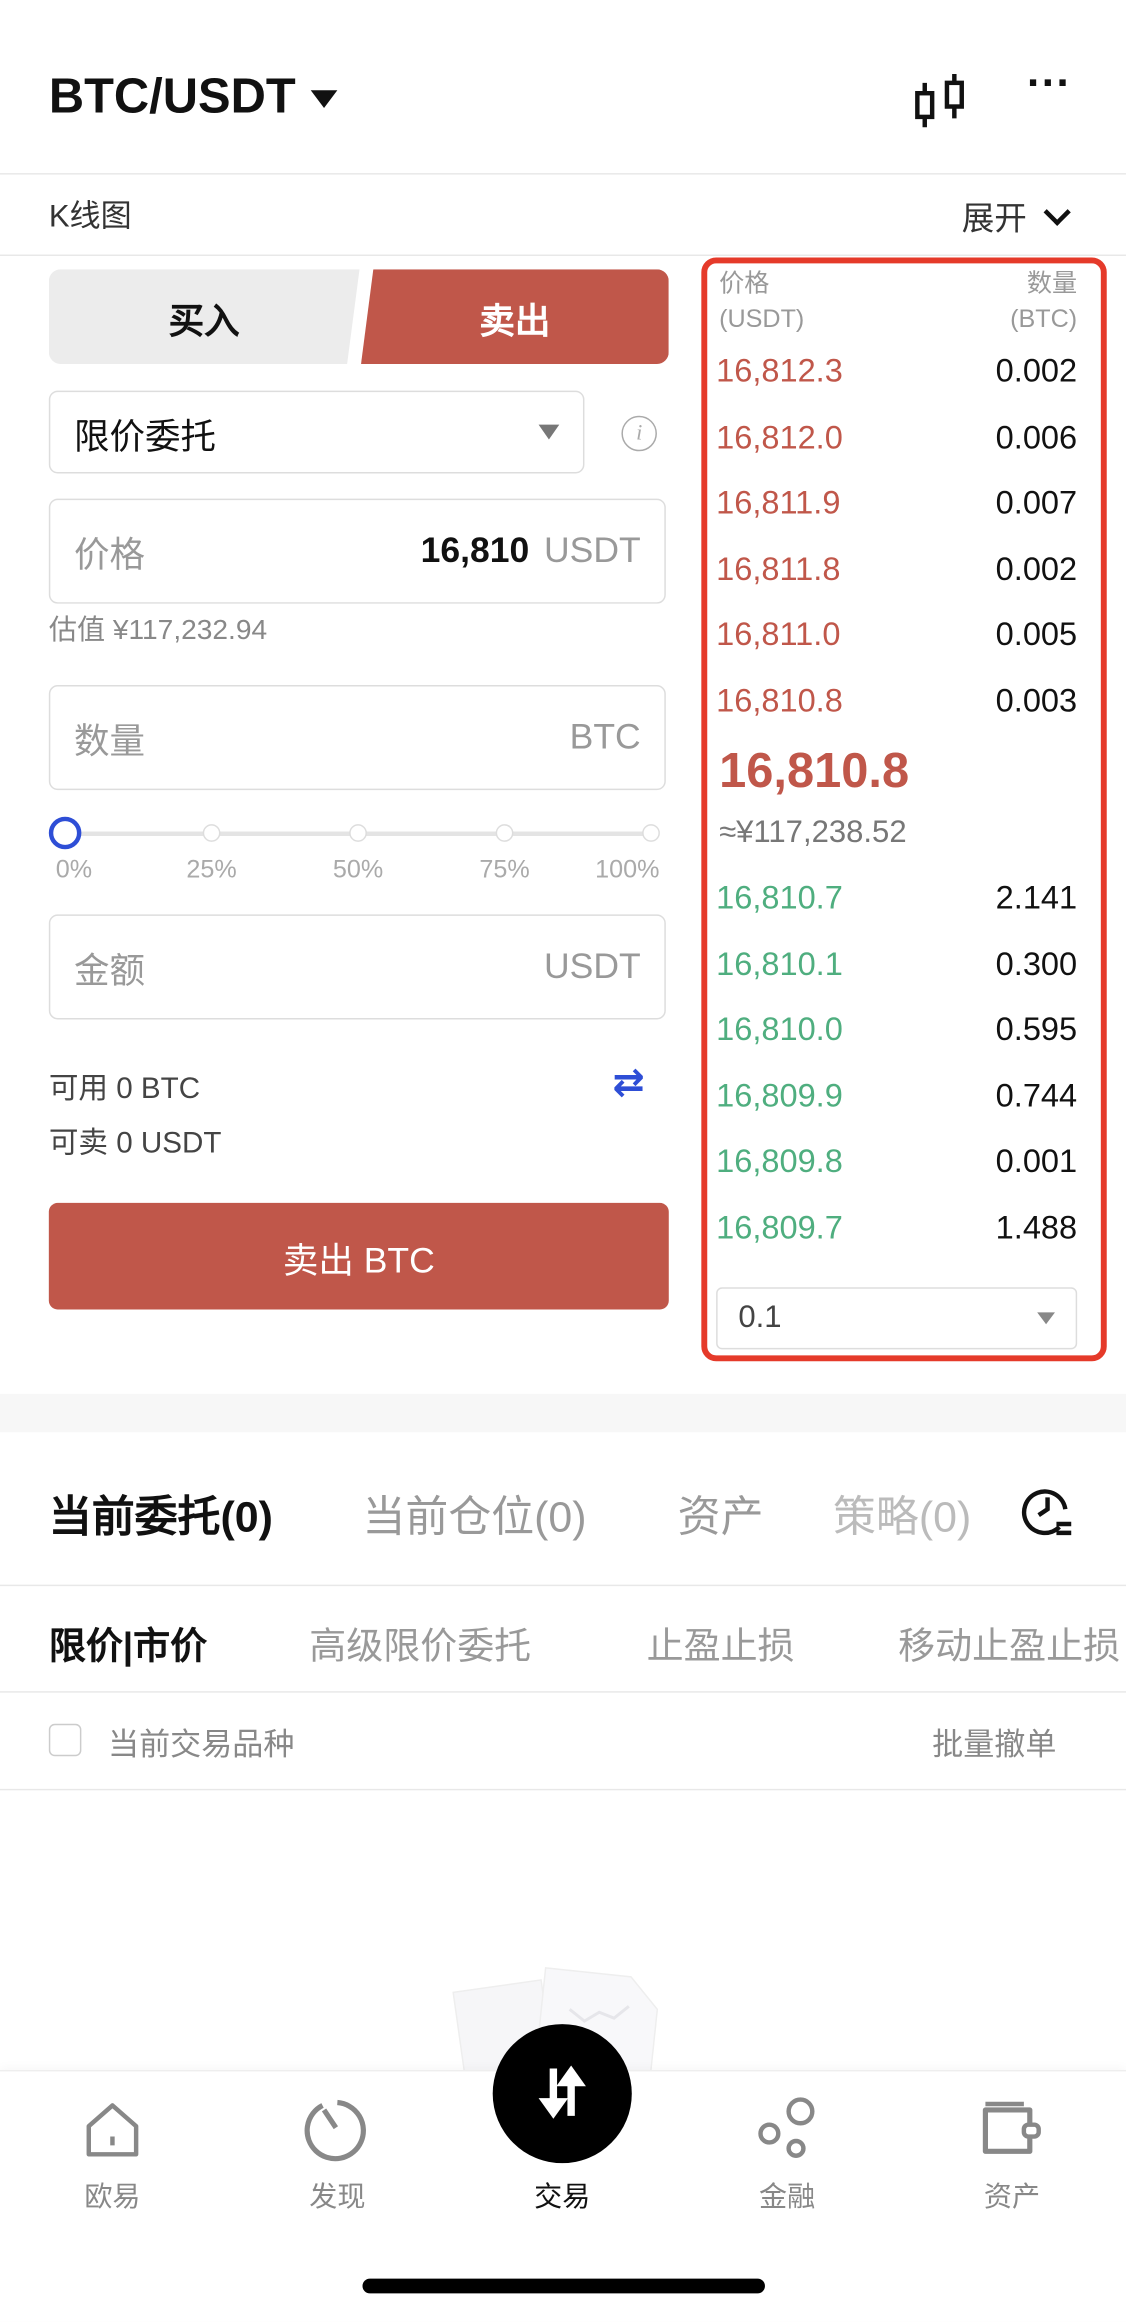 The height and width of the screenshot is (2322, 1126). What do you see at coordinates (779, 437) in the screenshot?
I see `order-price: 16,812.0` at bounding box center [779, 437].